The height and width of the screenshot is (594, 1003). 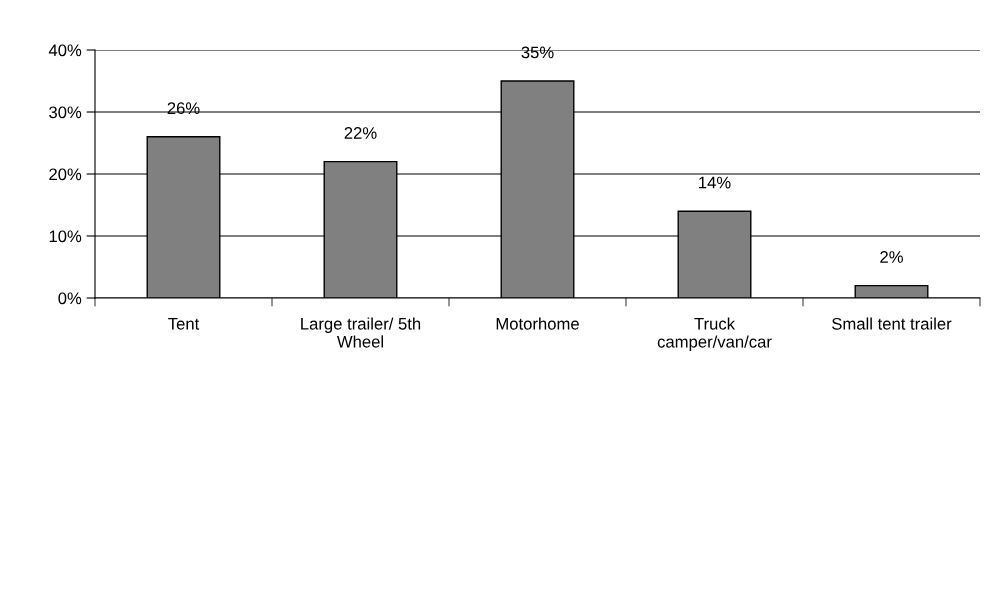 I want to click on y-tick-label: 10%, so click(x=65, y=236).